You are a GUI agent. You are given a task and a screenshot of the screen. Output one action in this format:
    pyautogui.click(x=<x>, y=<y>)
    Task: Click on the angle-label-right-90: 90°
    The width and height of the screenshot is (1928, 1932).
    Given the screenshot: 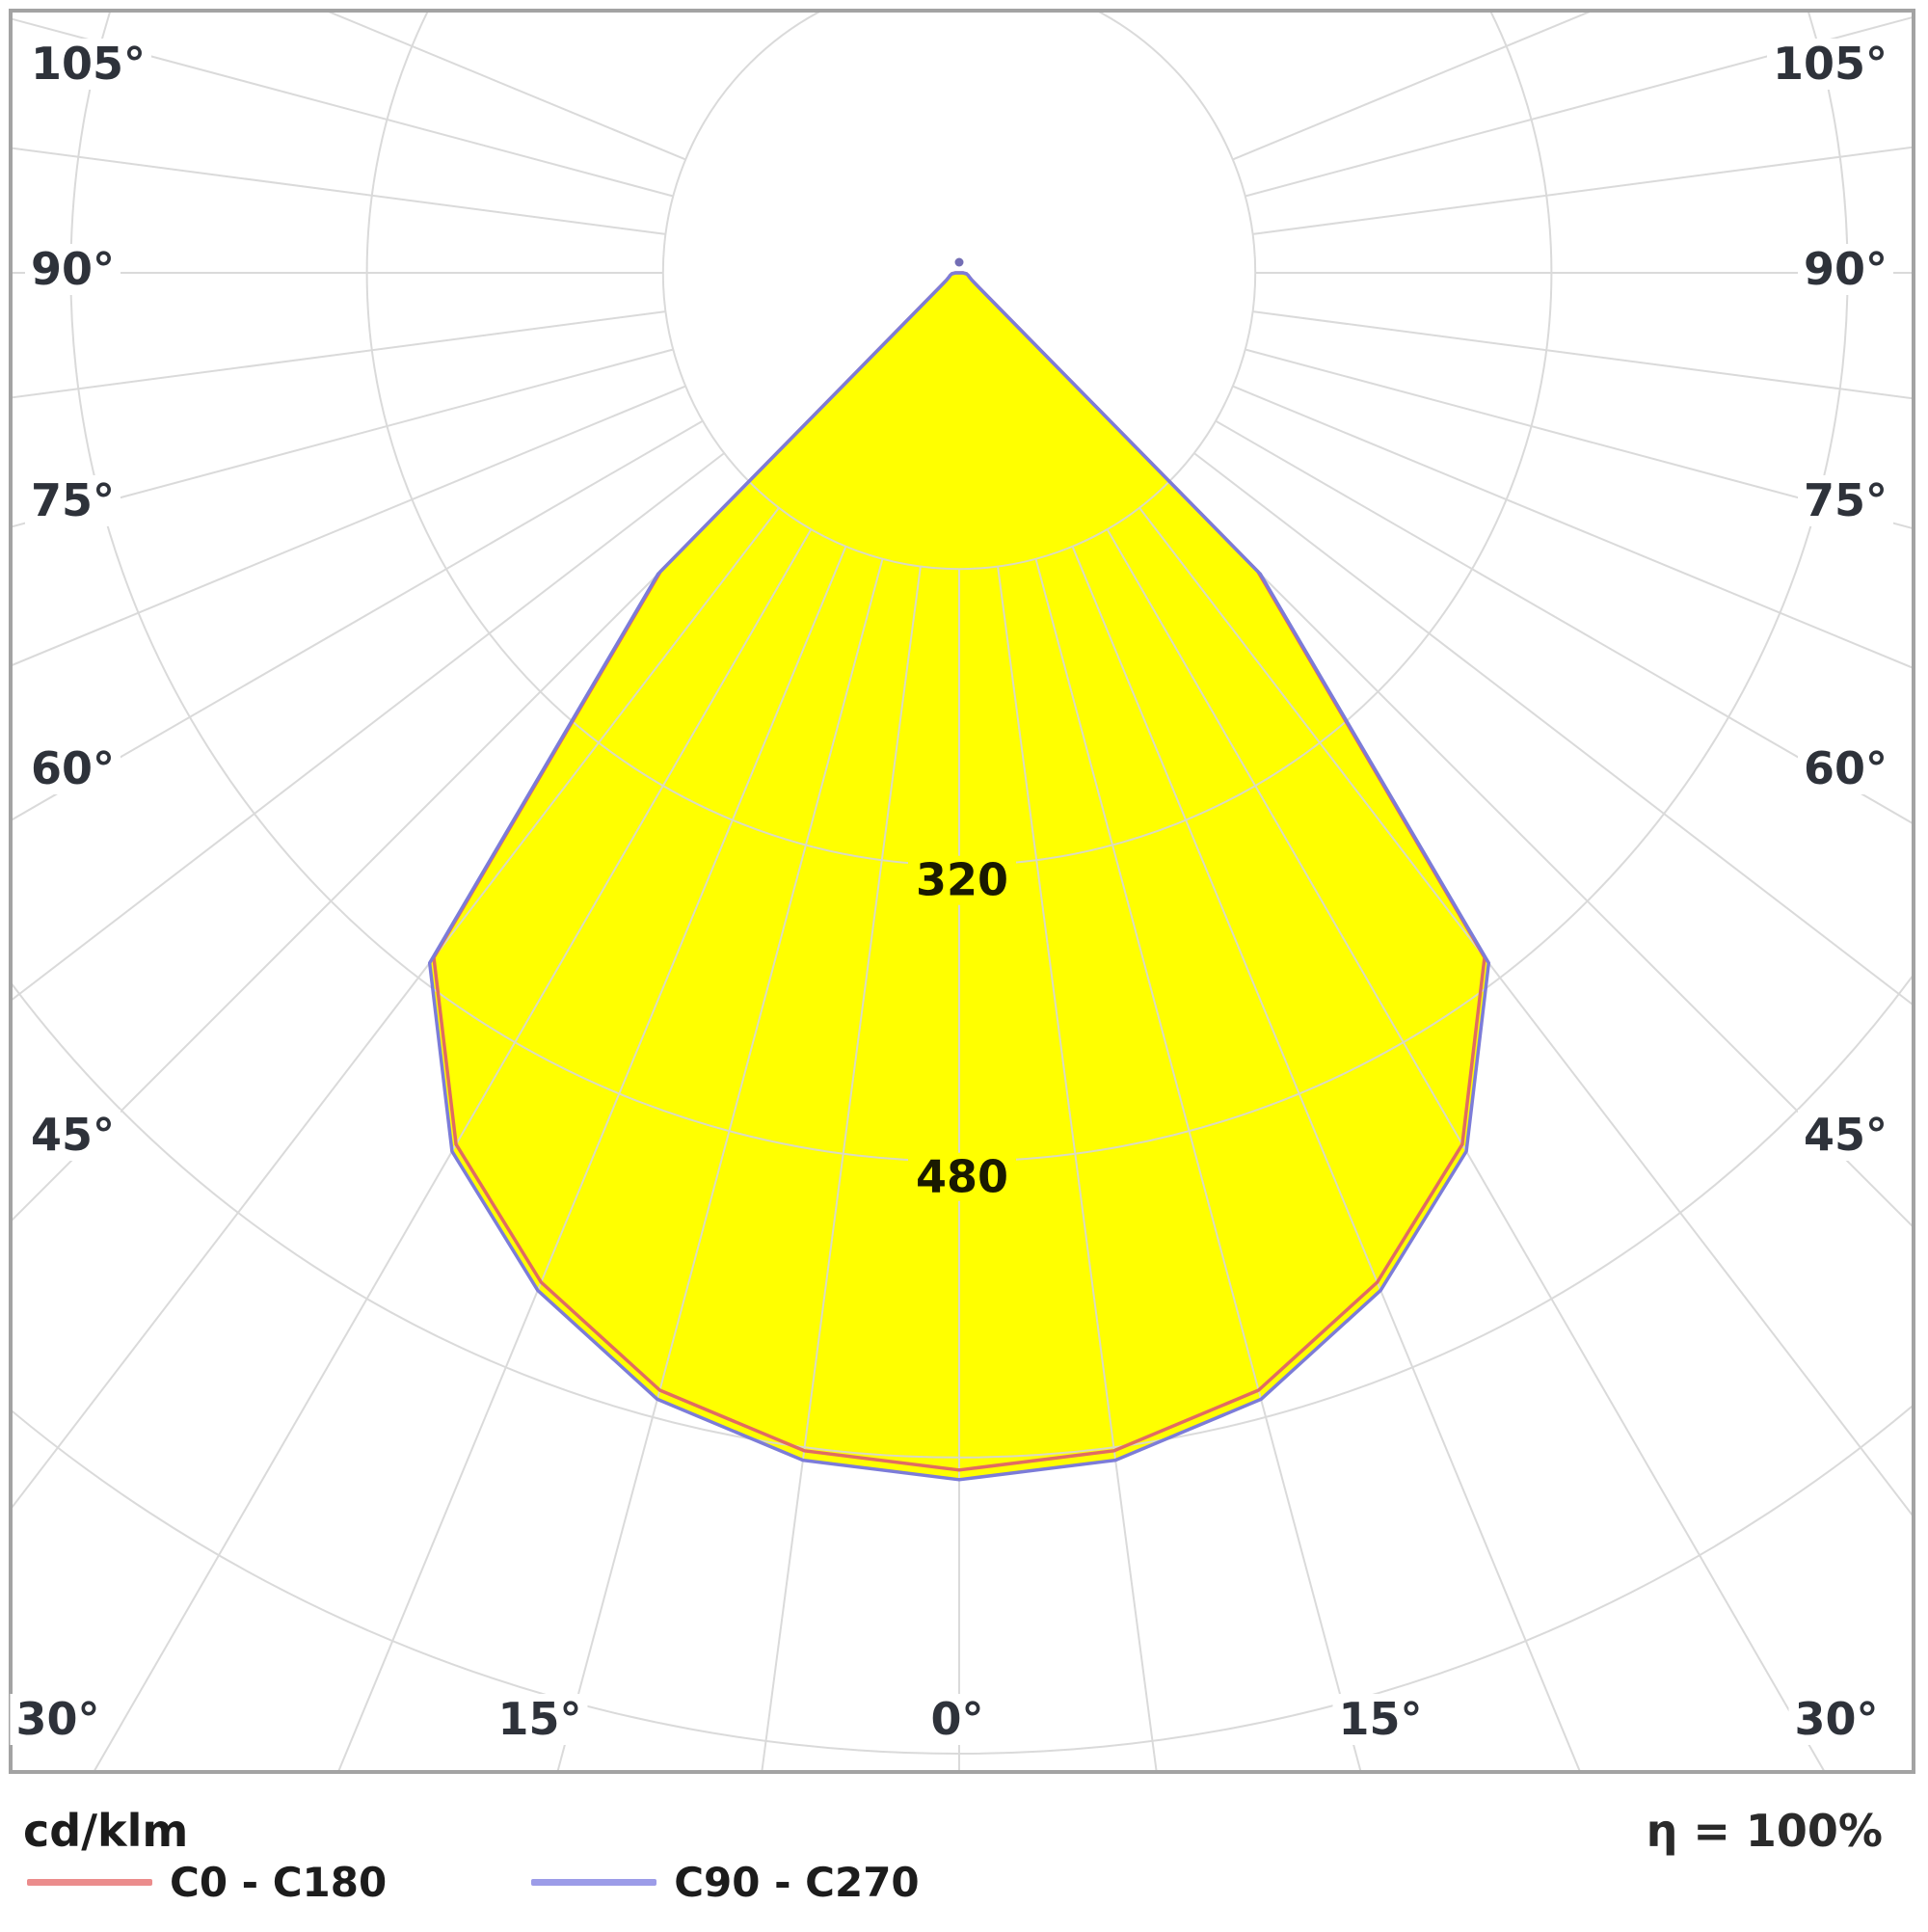 What is the action you would take?
    pyautogui.click(x=1845, y=269)
    